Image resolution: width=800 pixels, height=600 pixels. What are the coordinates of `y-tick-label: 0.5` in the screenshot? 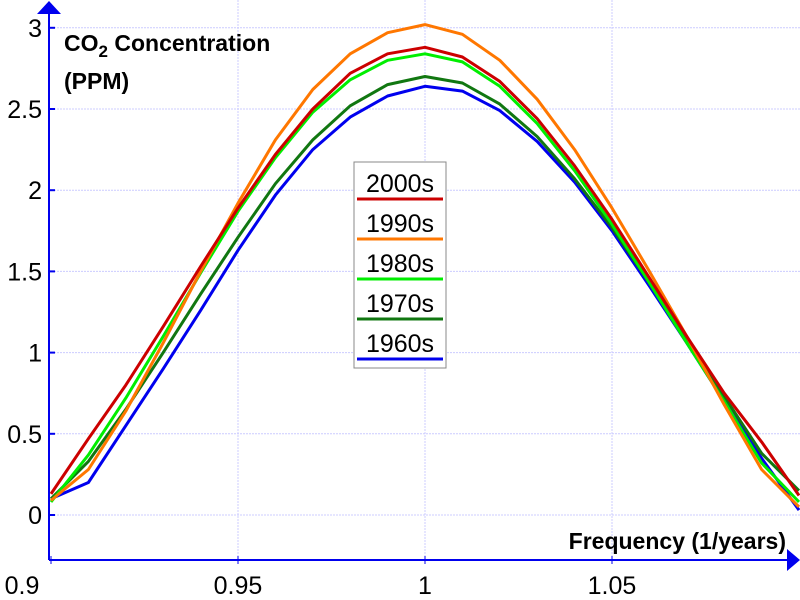 It's located at (24, 435).